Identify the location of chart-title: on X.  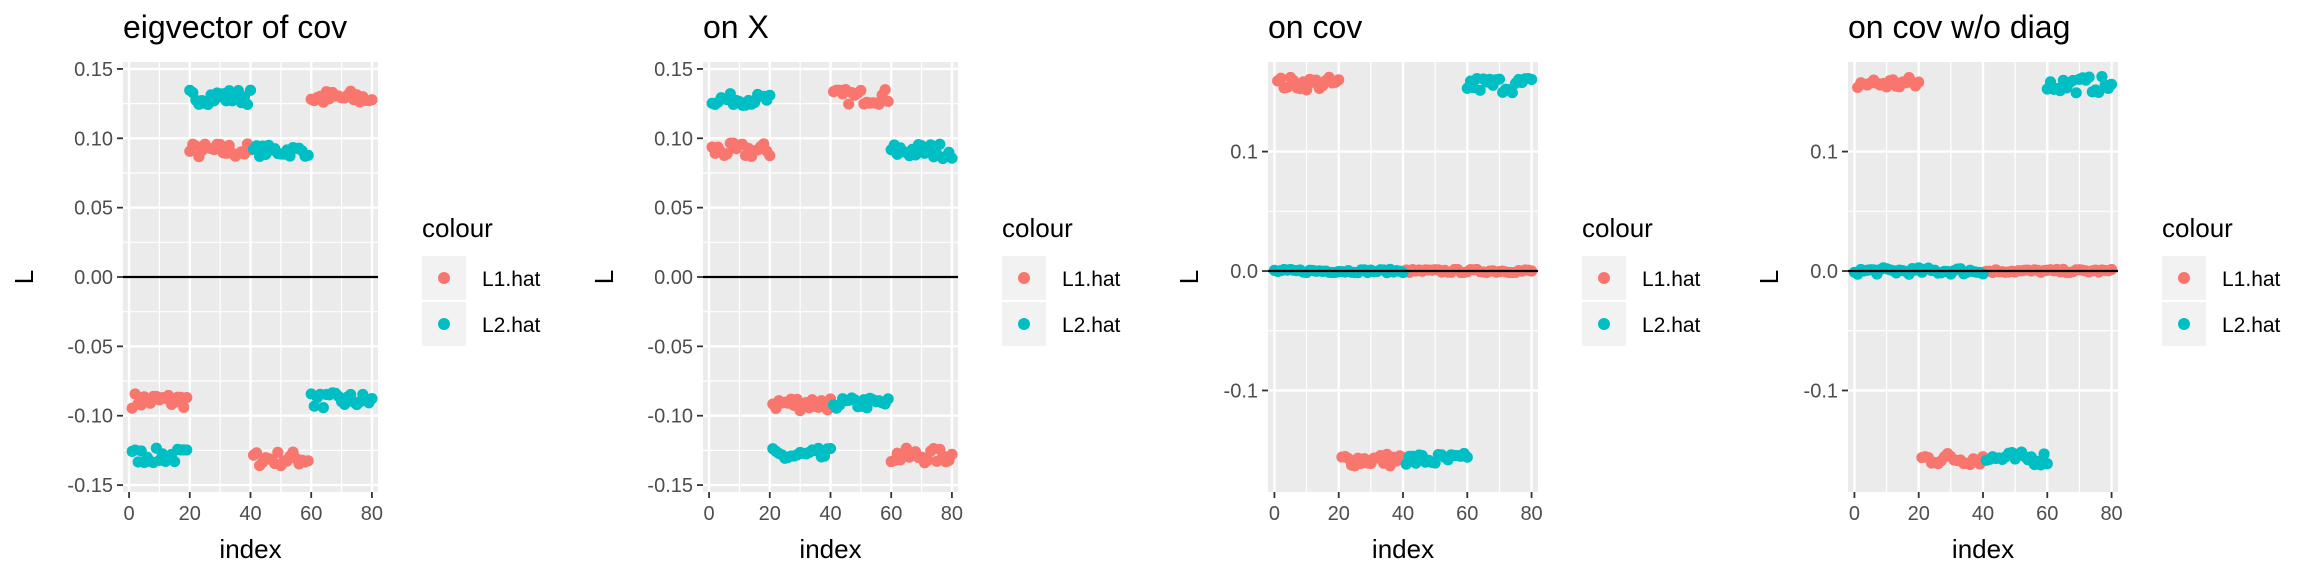
(736, 27).